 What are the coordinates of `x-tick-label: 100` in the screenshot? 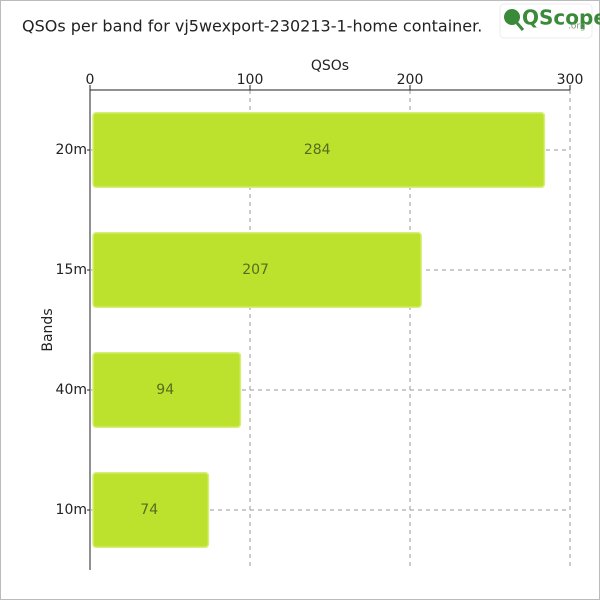 It's located at (250, 80).